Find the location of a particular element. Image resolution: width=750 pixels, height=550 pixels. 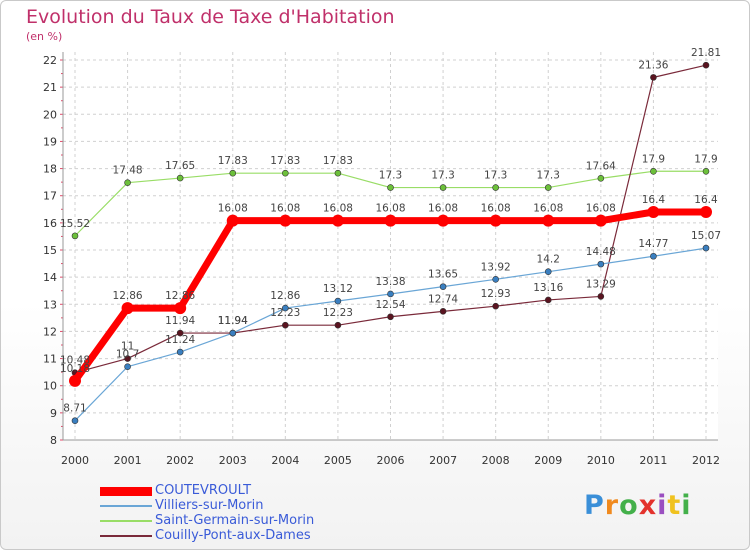

x-tick-label: 2011 is located at coordinates (653, 460).